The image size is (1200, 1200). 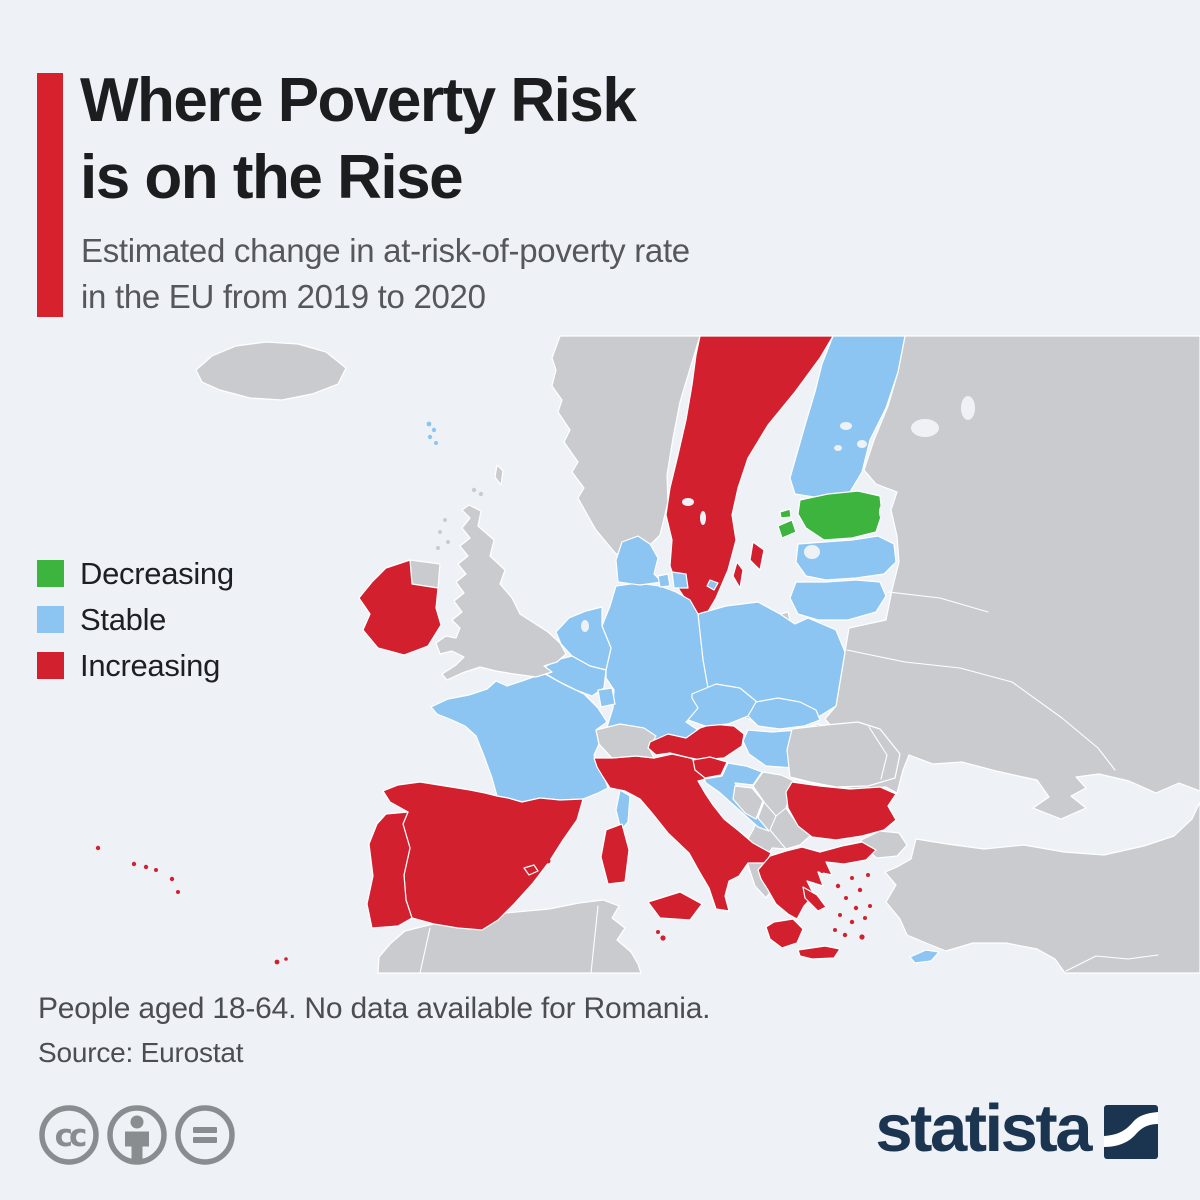 I want to click on island-oland, so click(x=738, y=575).